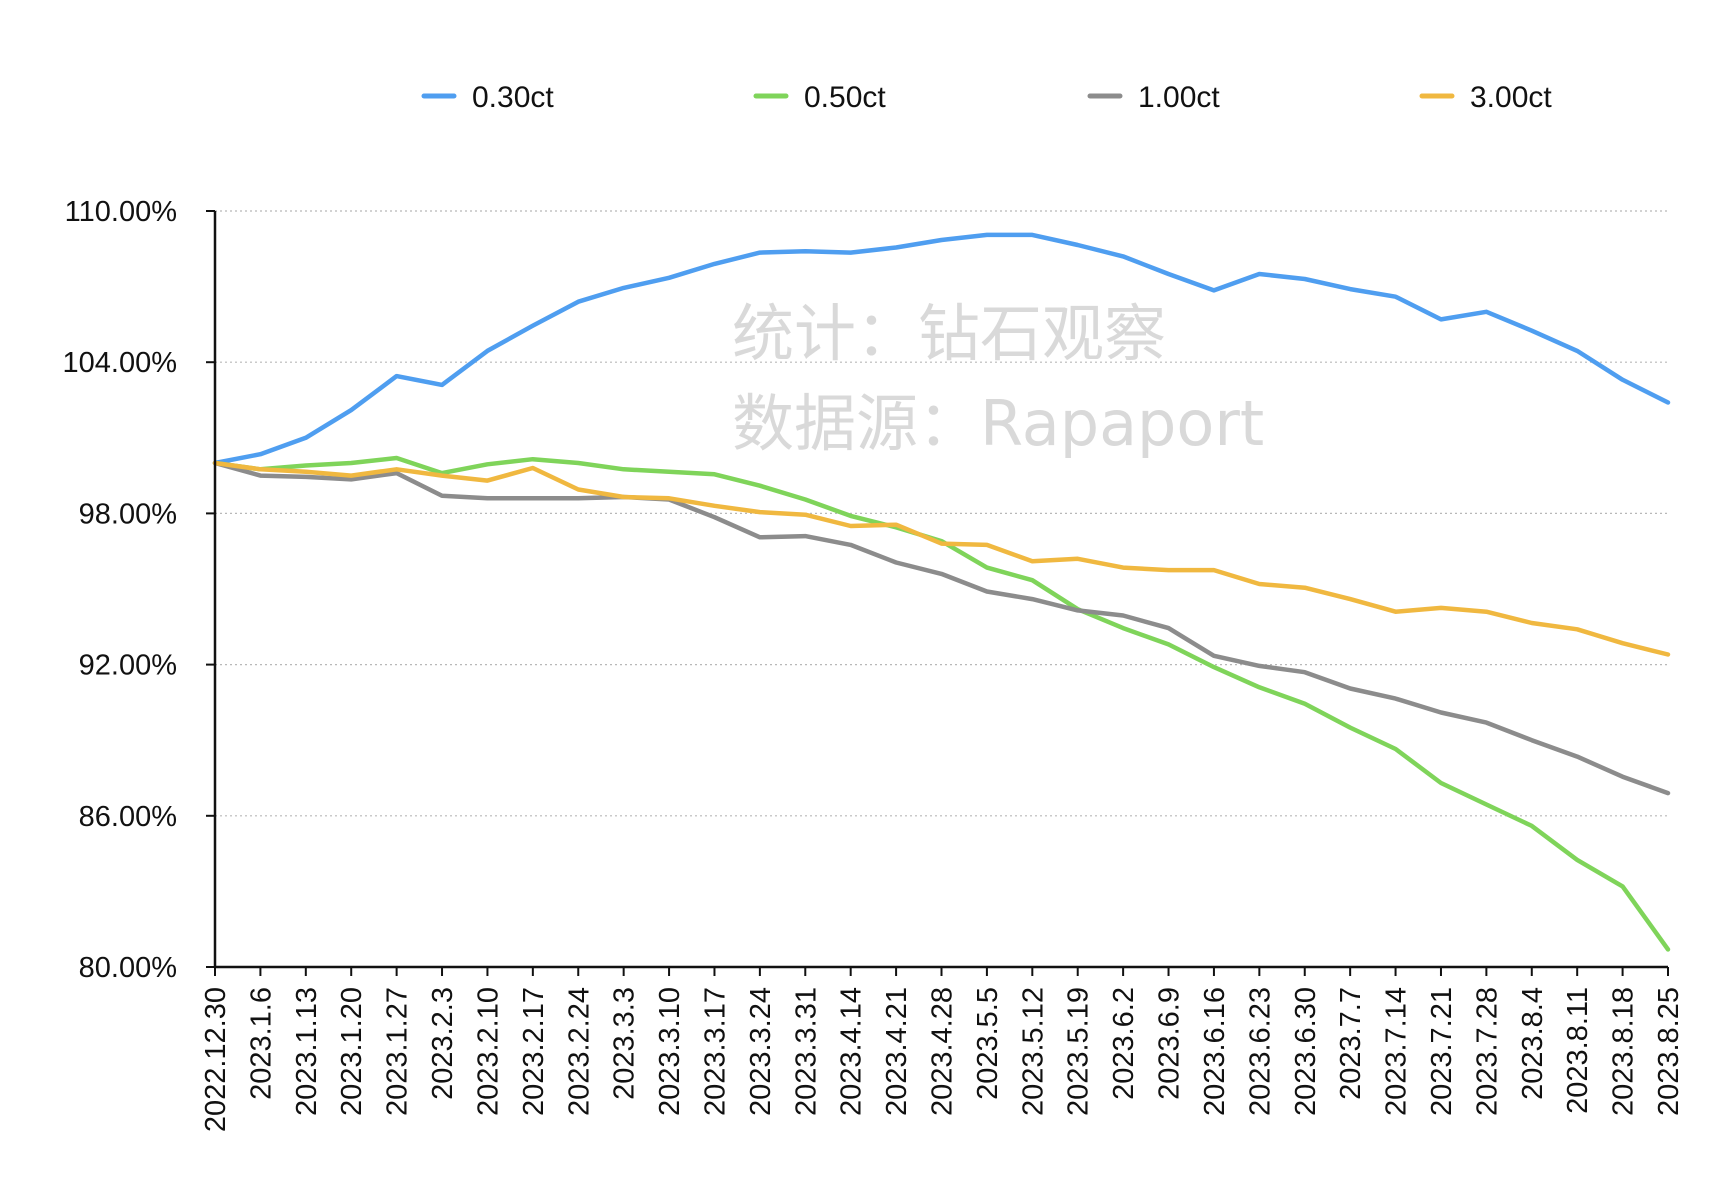 The width and height of the screenshot is (1720, 1201). What do you see at coordinates (715, 1051) in the screenshot?
I see `x-tick-label: 2023.3.17` at bounding box center [715, 1051].